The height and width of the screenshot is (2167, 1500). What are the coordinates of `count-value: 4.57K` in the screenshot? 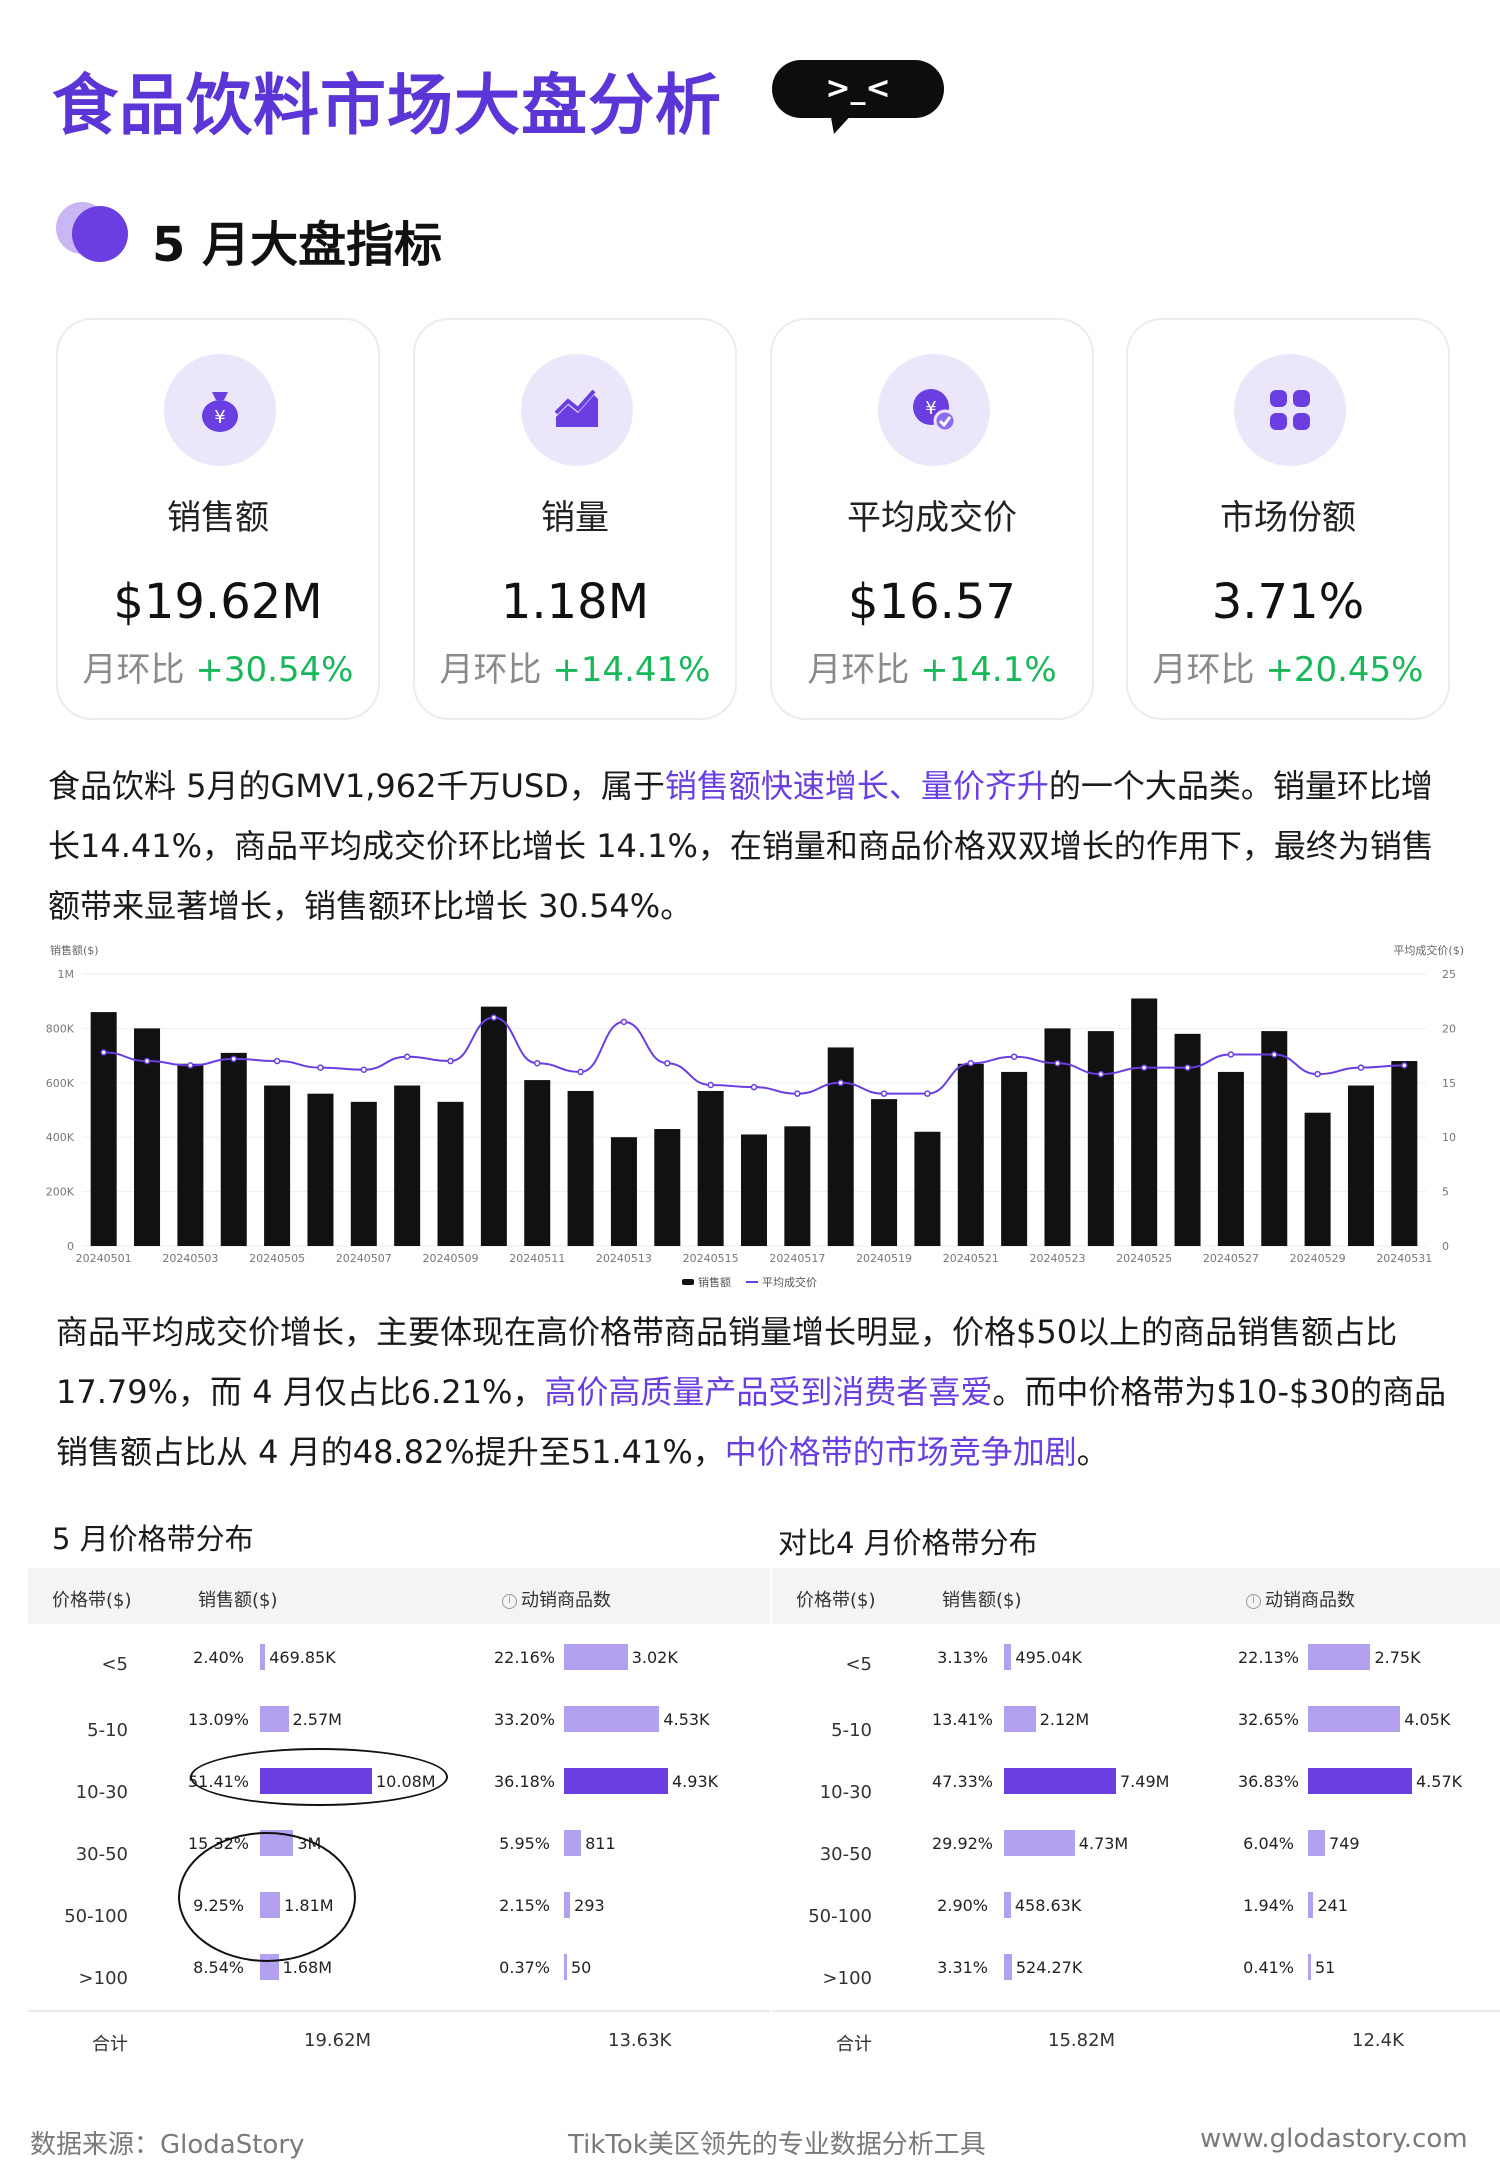 It's located at (1439, 1781).